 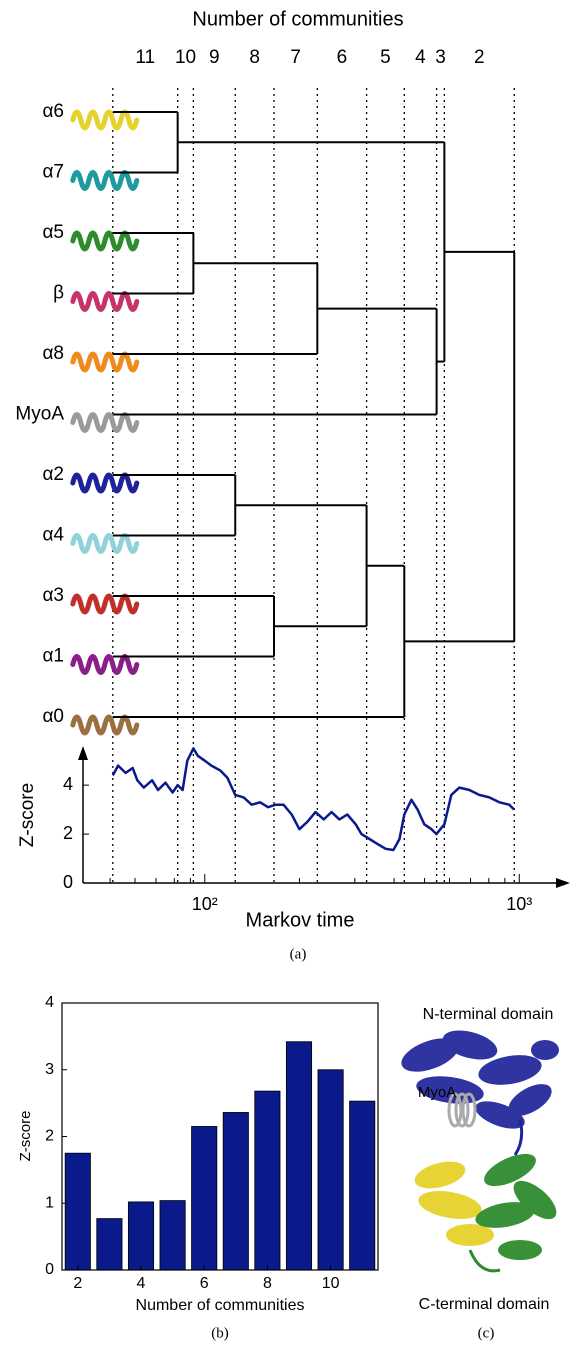 I want to click on caption: (c), so click(x=486, y=1333).